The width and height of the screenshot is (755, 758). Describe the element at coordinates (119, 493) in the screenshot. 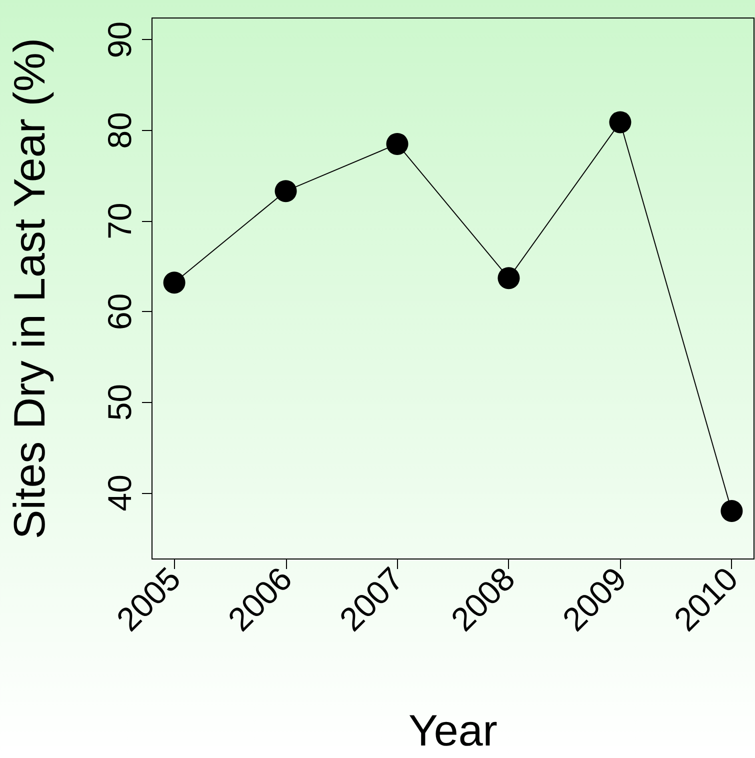

I see `y-tick-label: 40` at that location.